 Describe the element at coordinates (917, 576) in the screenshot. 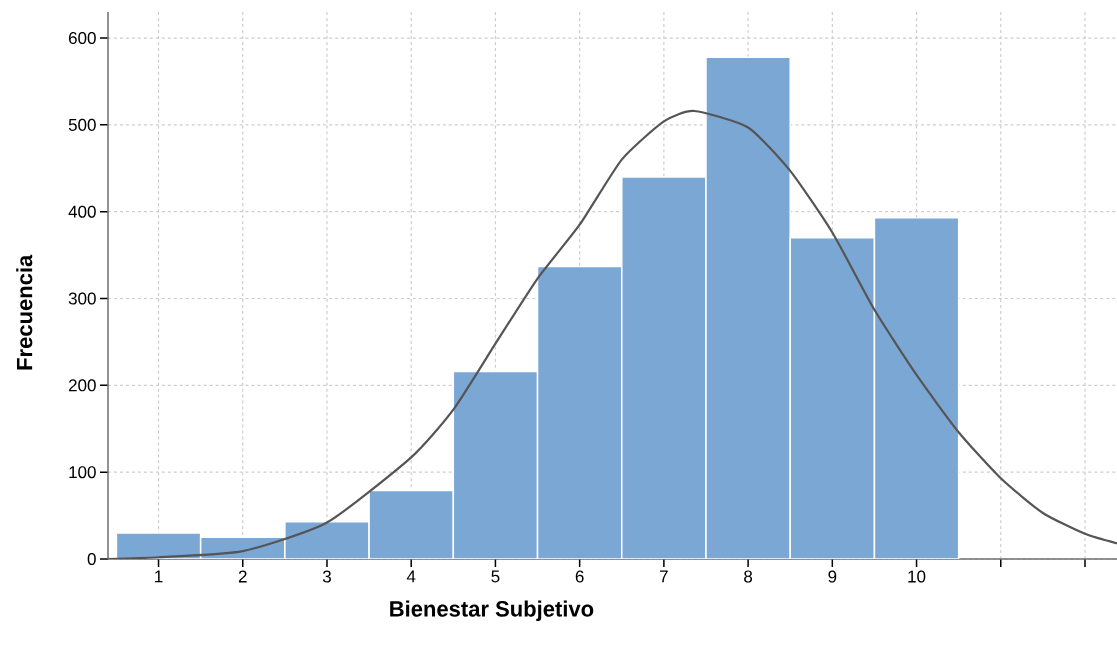

I see `x-tick-label: 10` at that location.